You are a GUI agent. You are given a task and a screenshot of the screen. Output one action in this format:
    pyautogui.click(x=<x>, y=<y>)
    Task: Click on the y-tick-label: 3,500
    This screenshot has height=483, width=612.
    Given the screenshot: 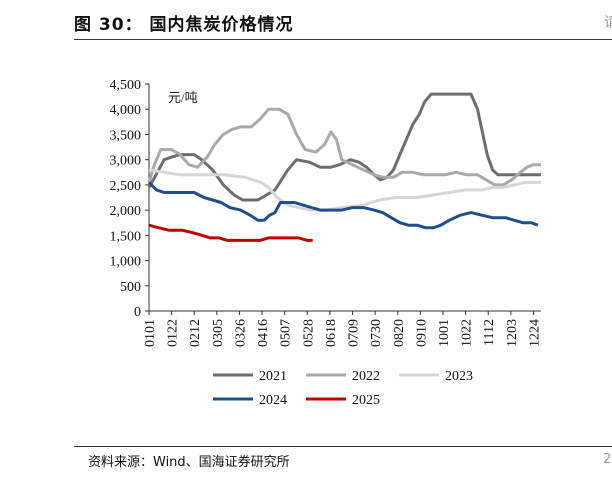 What is the action you would take?
    pyautogui.click(x=126, y=135)
    